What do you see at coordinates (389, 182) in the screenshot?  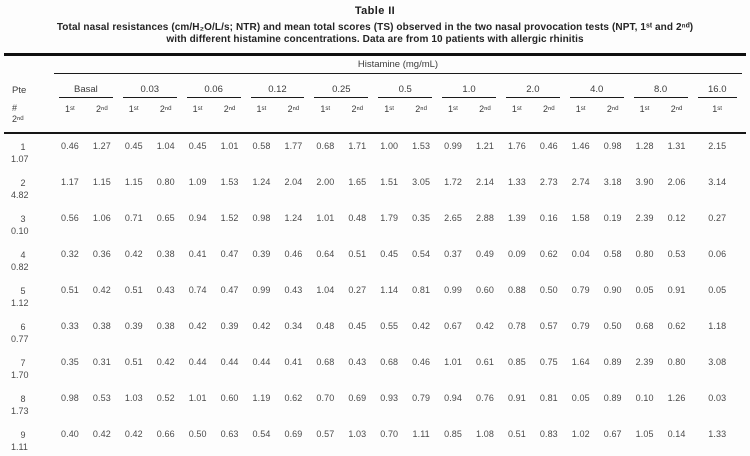 I see `value-cell: 1.51` at bounding box center [389, 182].